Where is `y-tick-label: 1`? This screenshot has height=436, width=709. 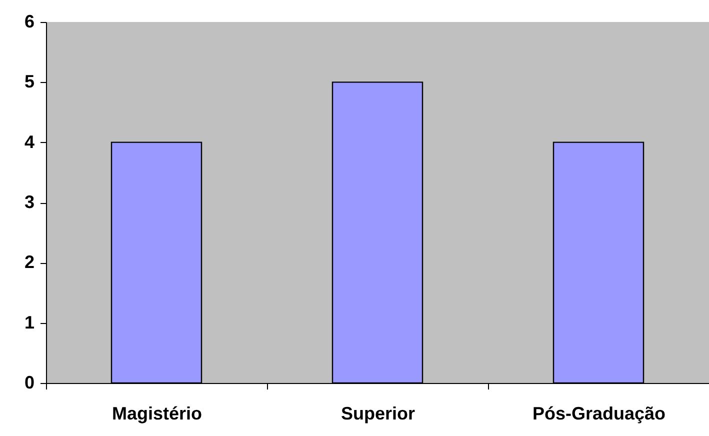 y-tick-label: 1 is located at coordinates (29, 322).